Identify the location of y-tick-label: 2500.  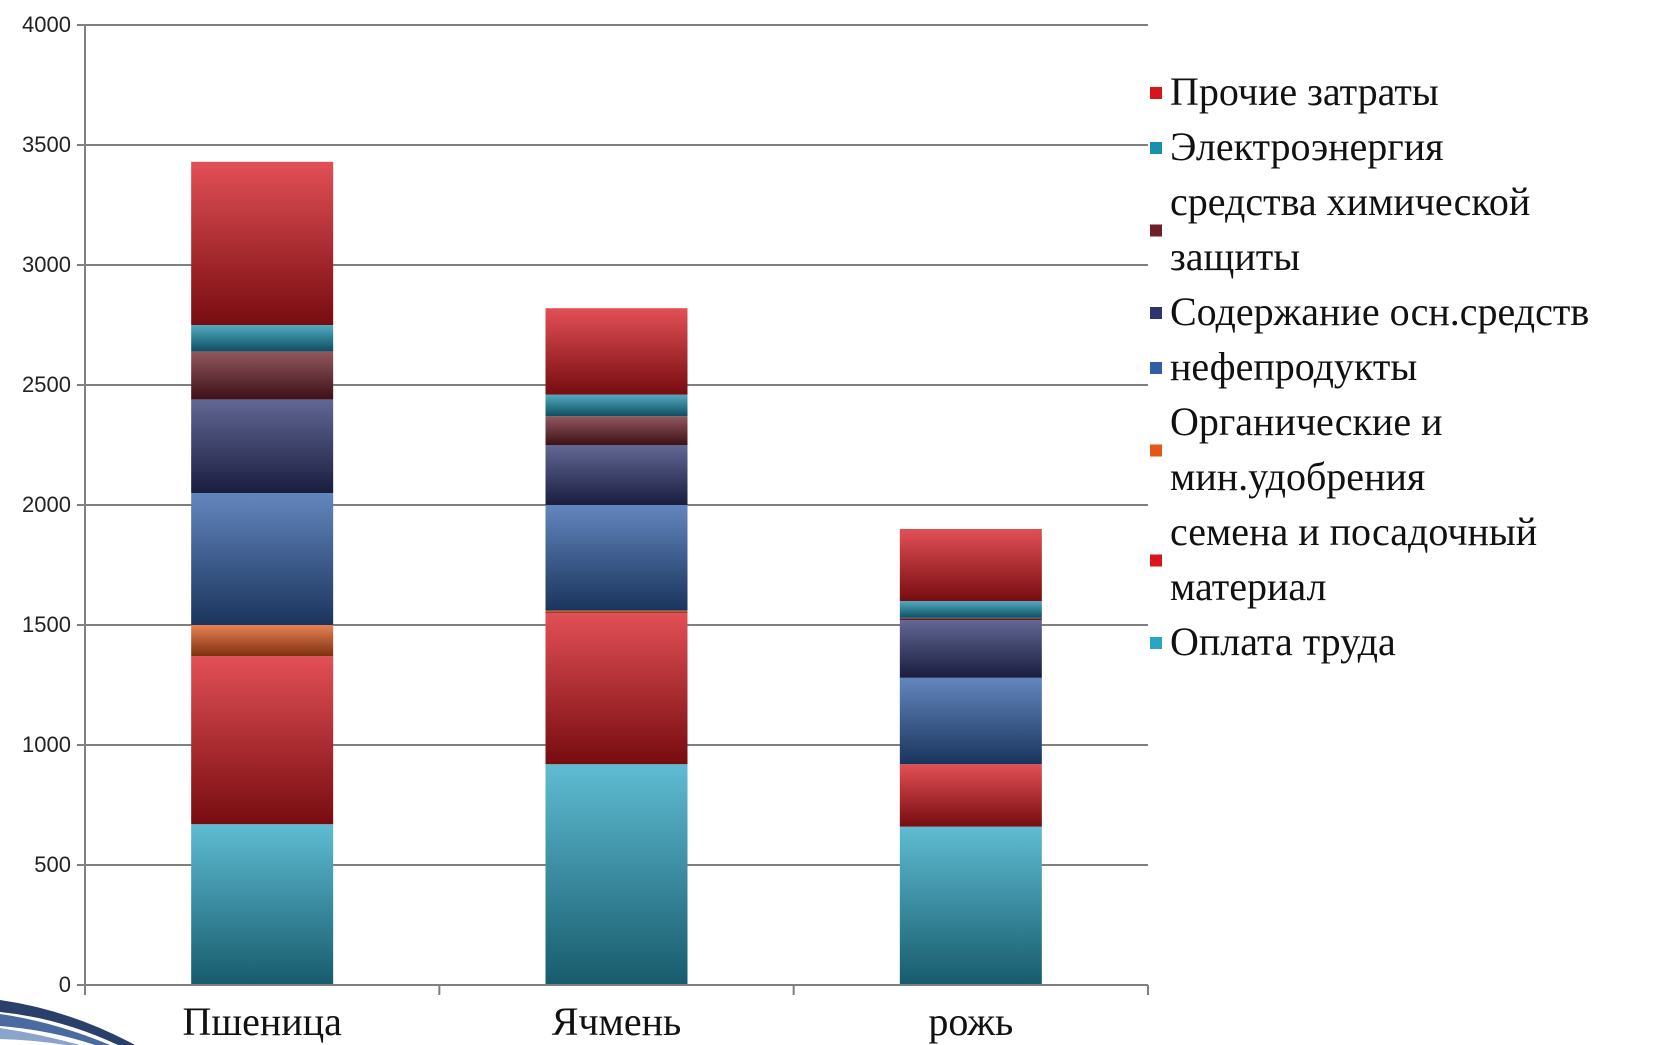
(46, 384).